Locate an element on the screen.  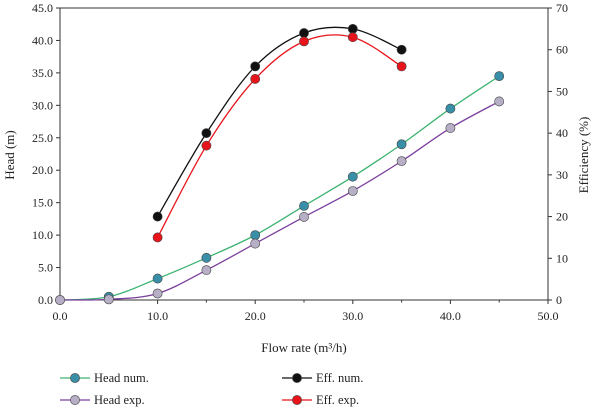
legend-item-head-num: Head num. is located at coordinates (104, 378).